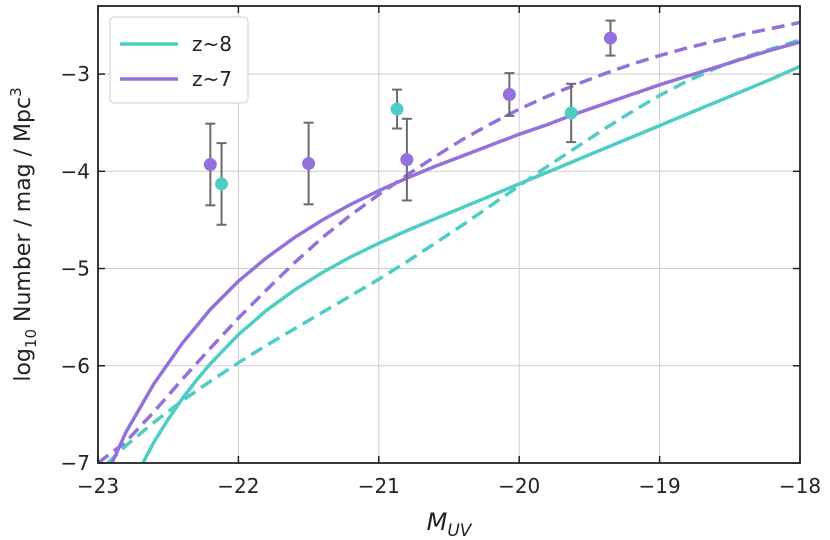 This screenshot has width=830, height=540. What do you see at coordinates (75, 171) in the screenshot?
I see `y-tick-label: −4` at bounding box center [75, 171].